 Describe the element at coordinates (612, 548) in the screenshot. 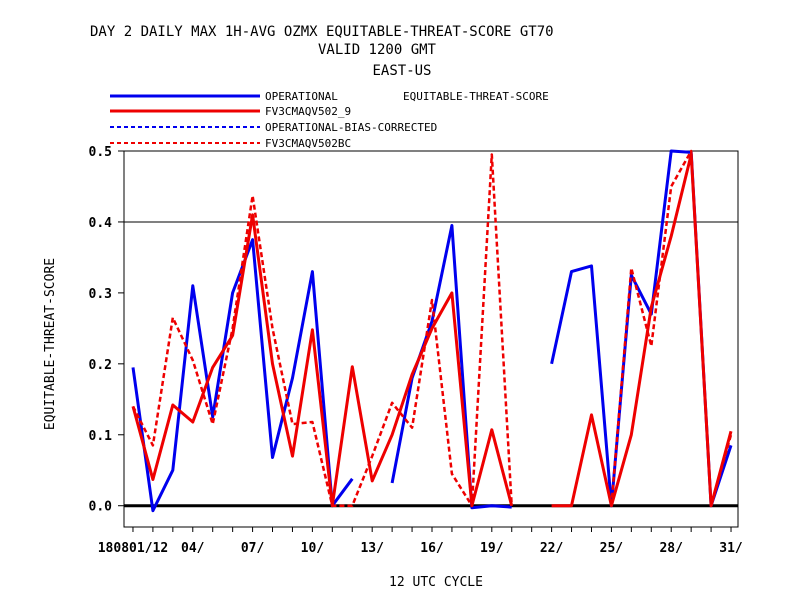

I see `x-tick-label-8: 25/` at that location.